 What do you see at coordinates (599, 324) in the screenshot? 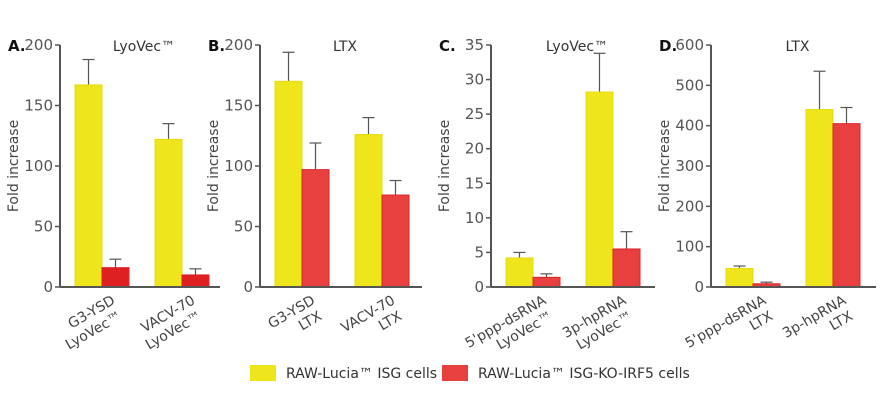
I see `category-label: 3p-hpRNALyoVec™` at bounding box center [599, 324].